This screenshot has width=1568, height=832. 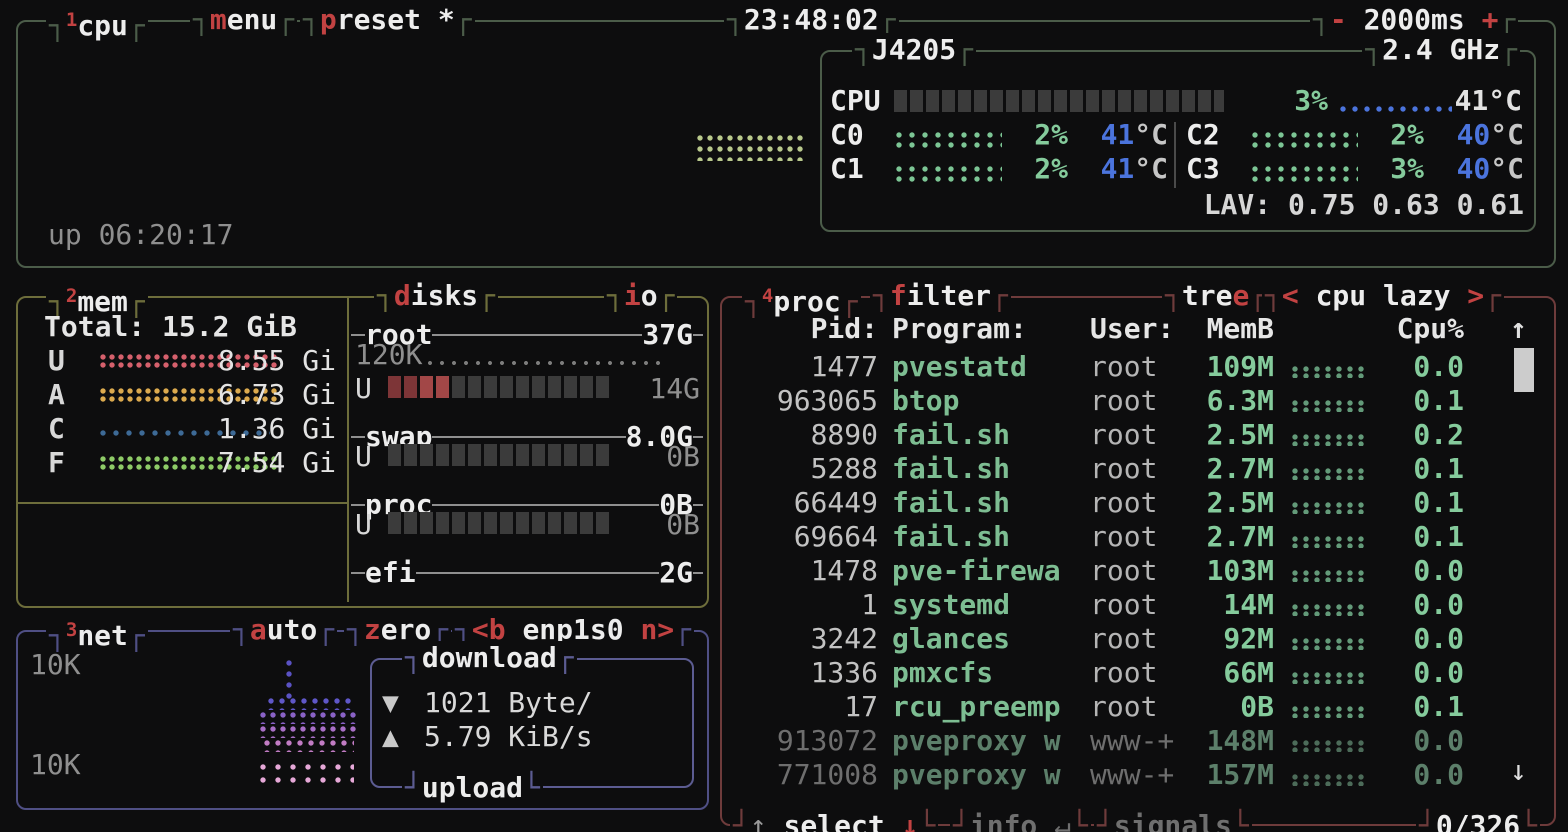 What do you see at coordinates (1311, 100) in the screenshot?
I see `cpu-total-percent: 3%` at bounding box center [1311, 100].